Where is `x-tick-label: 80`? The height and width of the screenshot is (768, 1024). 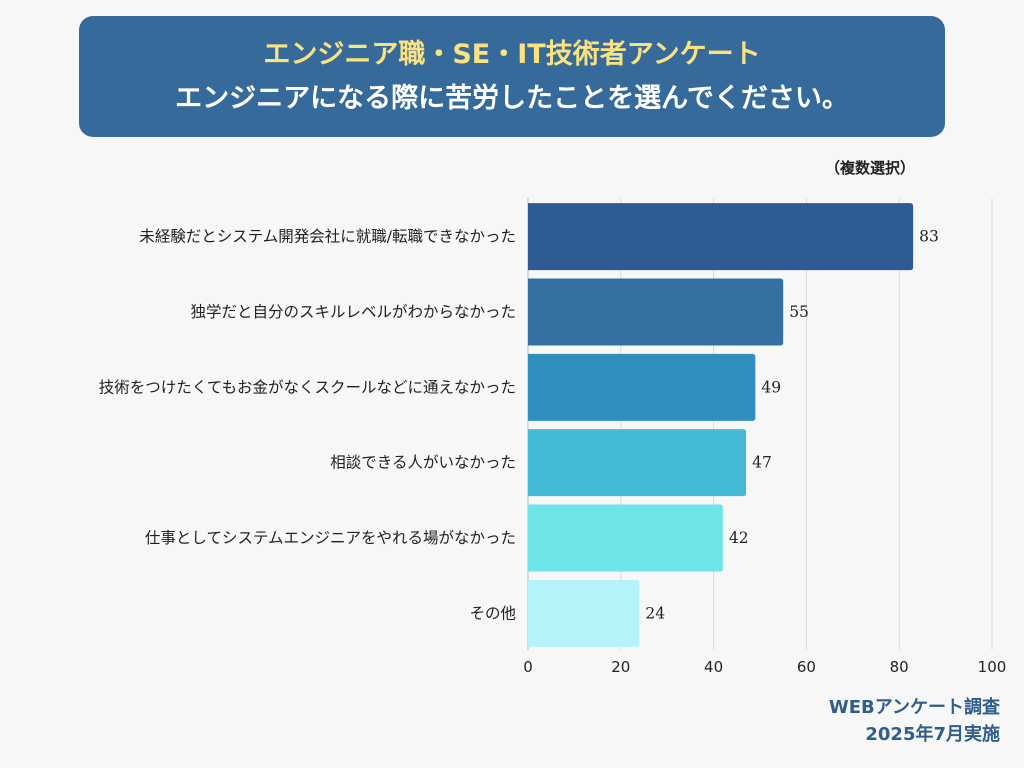 x-tick-label: 80 is located at coordinates (899, 667).